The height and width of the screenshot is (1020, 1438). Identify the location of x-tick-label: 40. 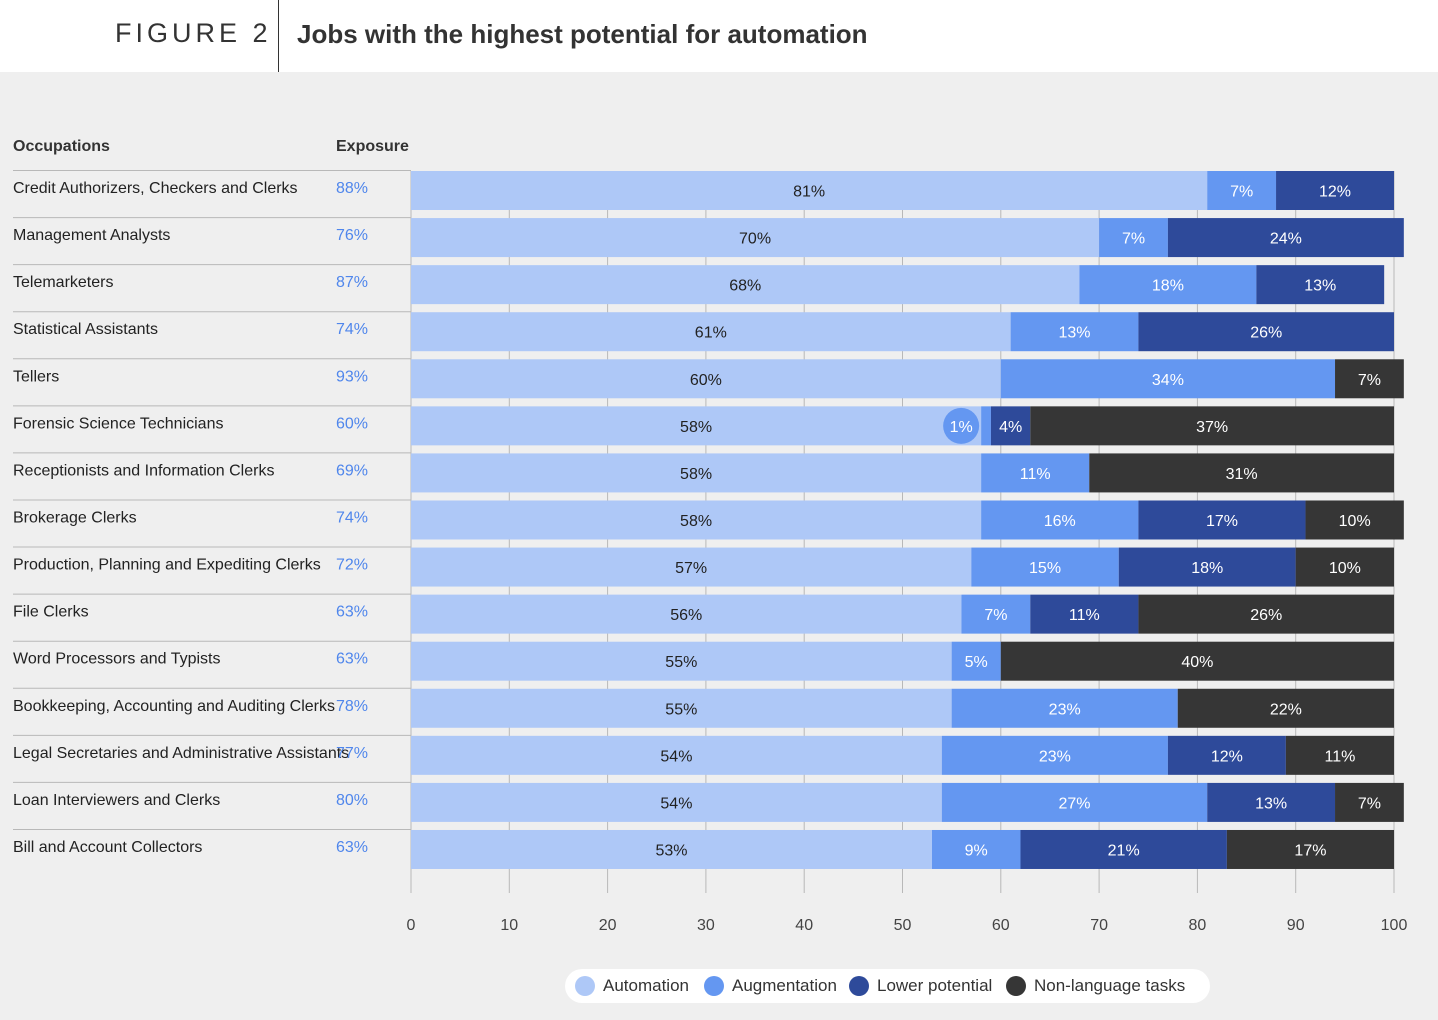
(804, 925).